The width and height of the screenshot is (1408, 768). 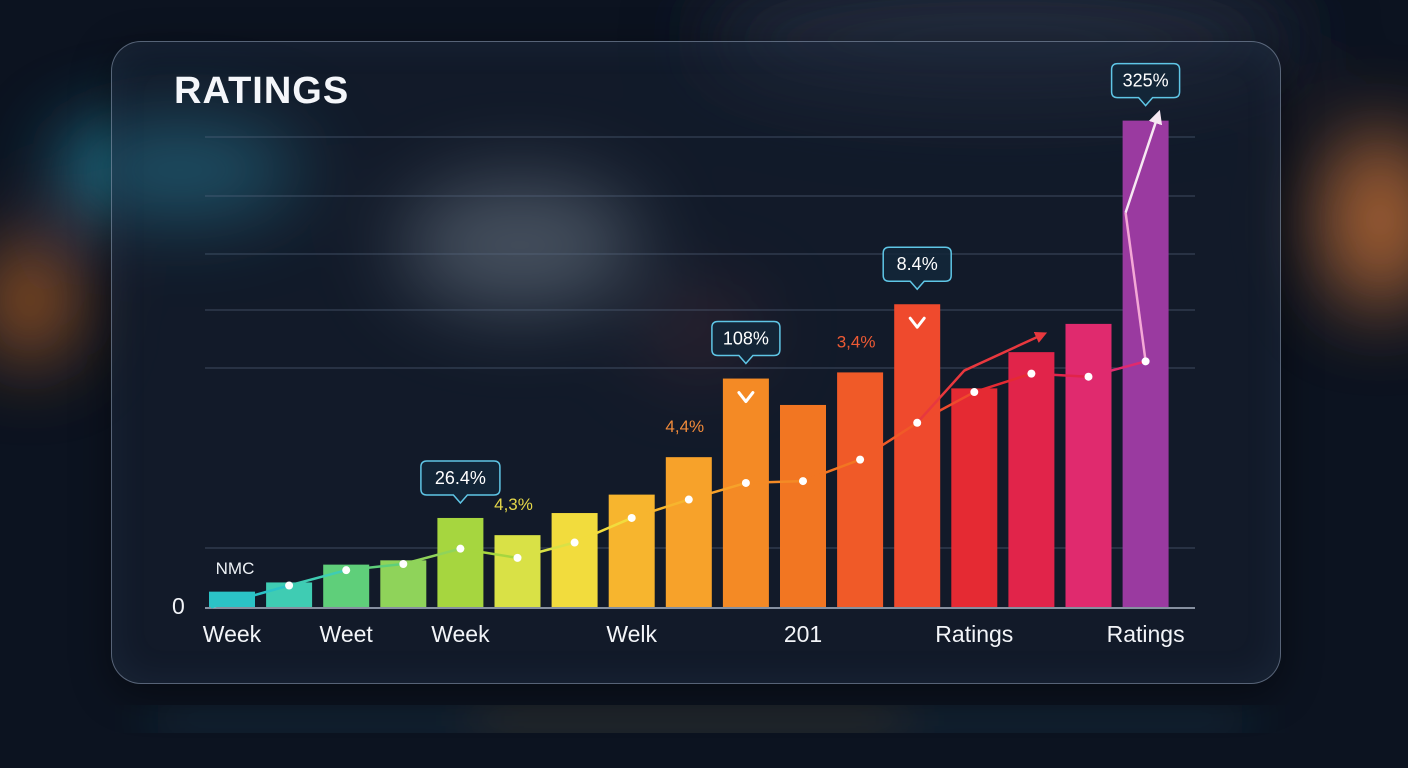 What do you see at coordinates (803, 634) in the screenshot?
I see `x-tick-label: 201` at bounding box center [803, 634].